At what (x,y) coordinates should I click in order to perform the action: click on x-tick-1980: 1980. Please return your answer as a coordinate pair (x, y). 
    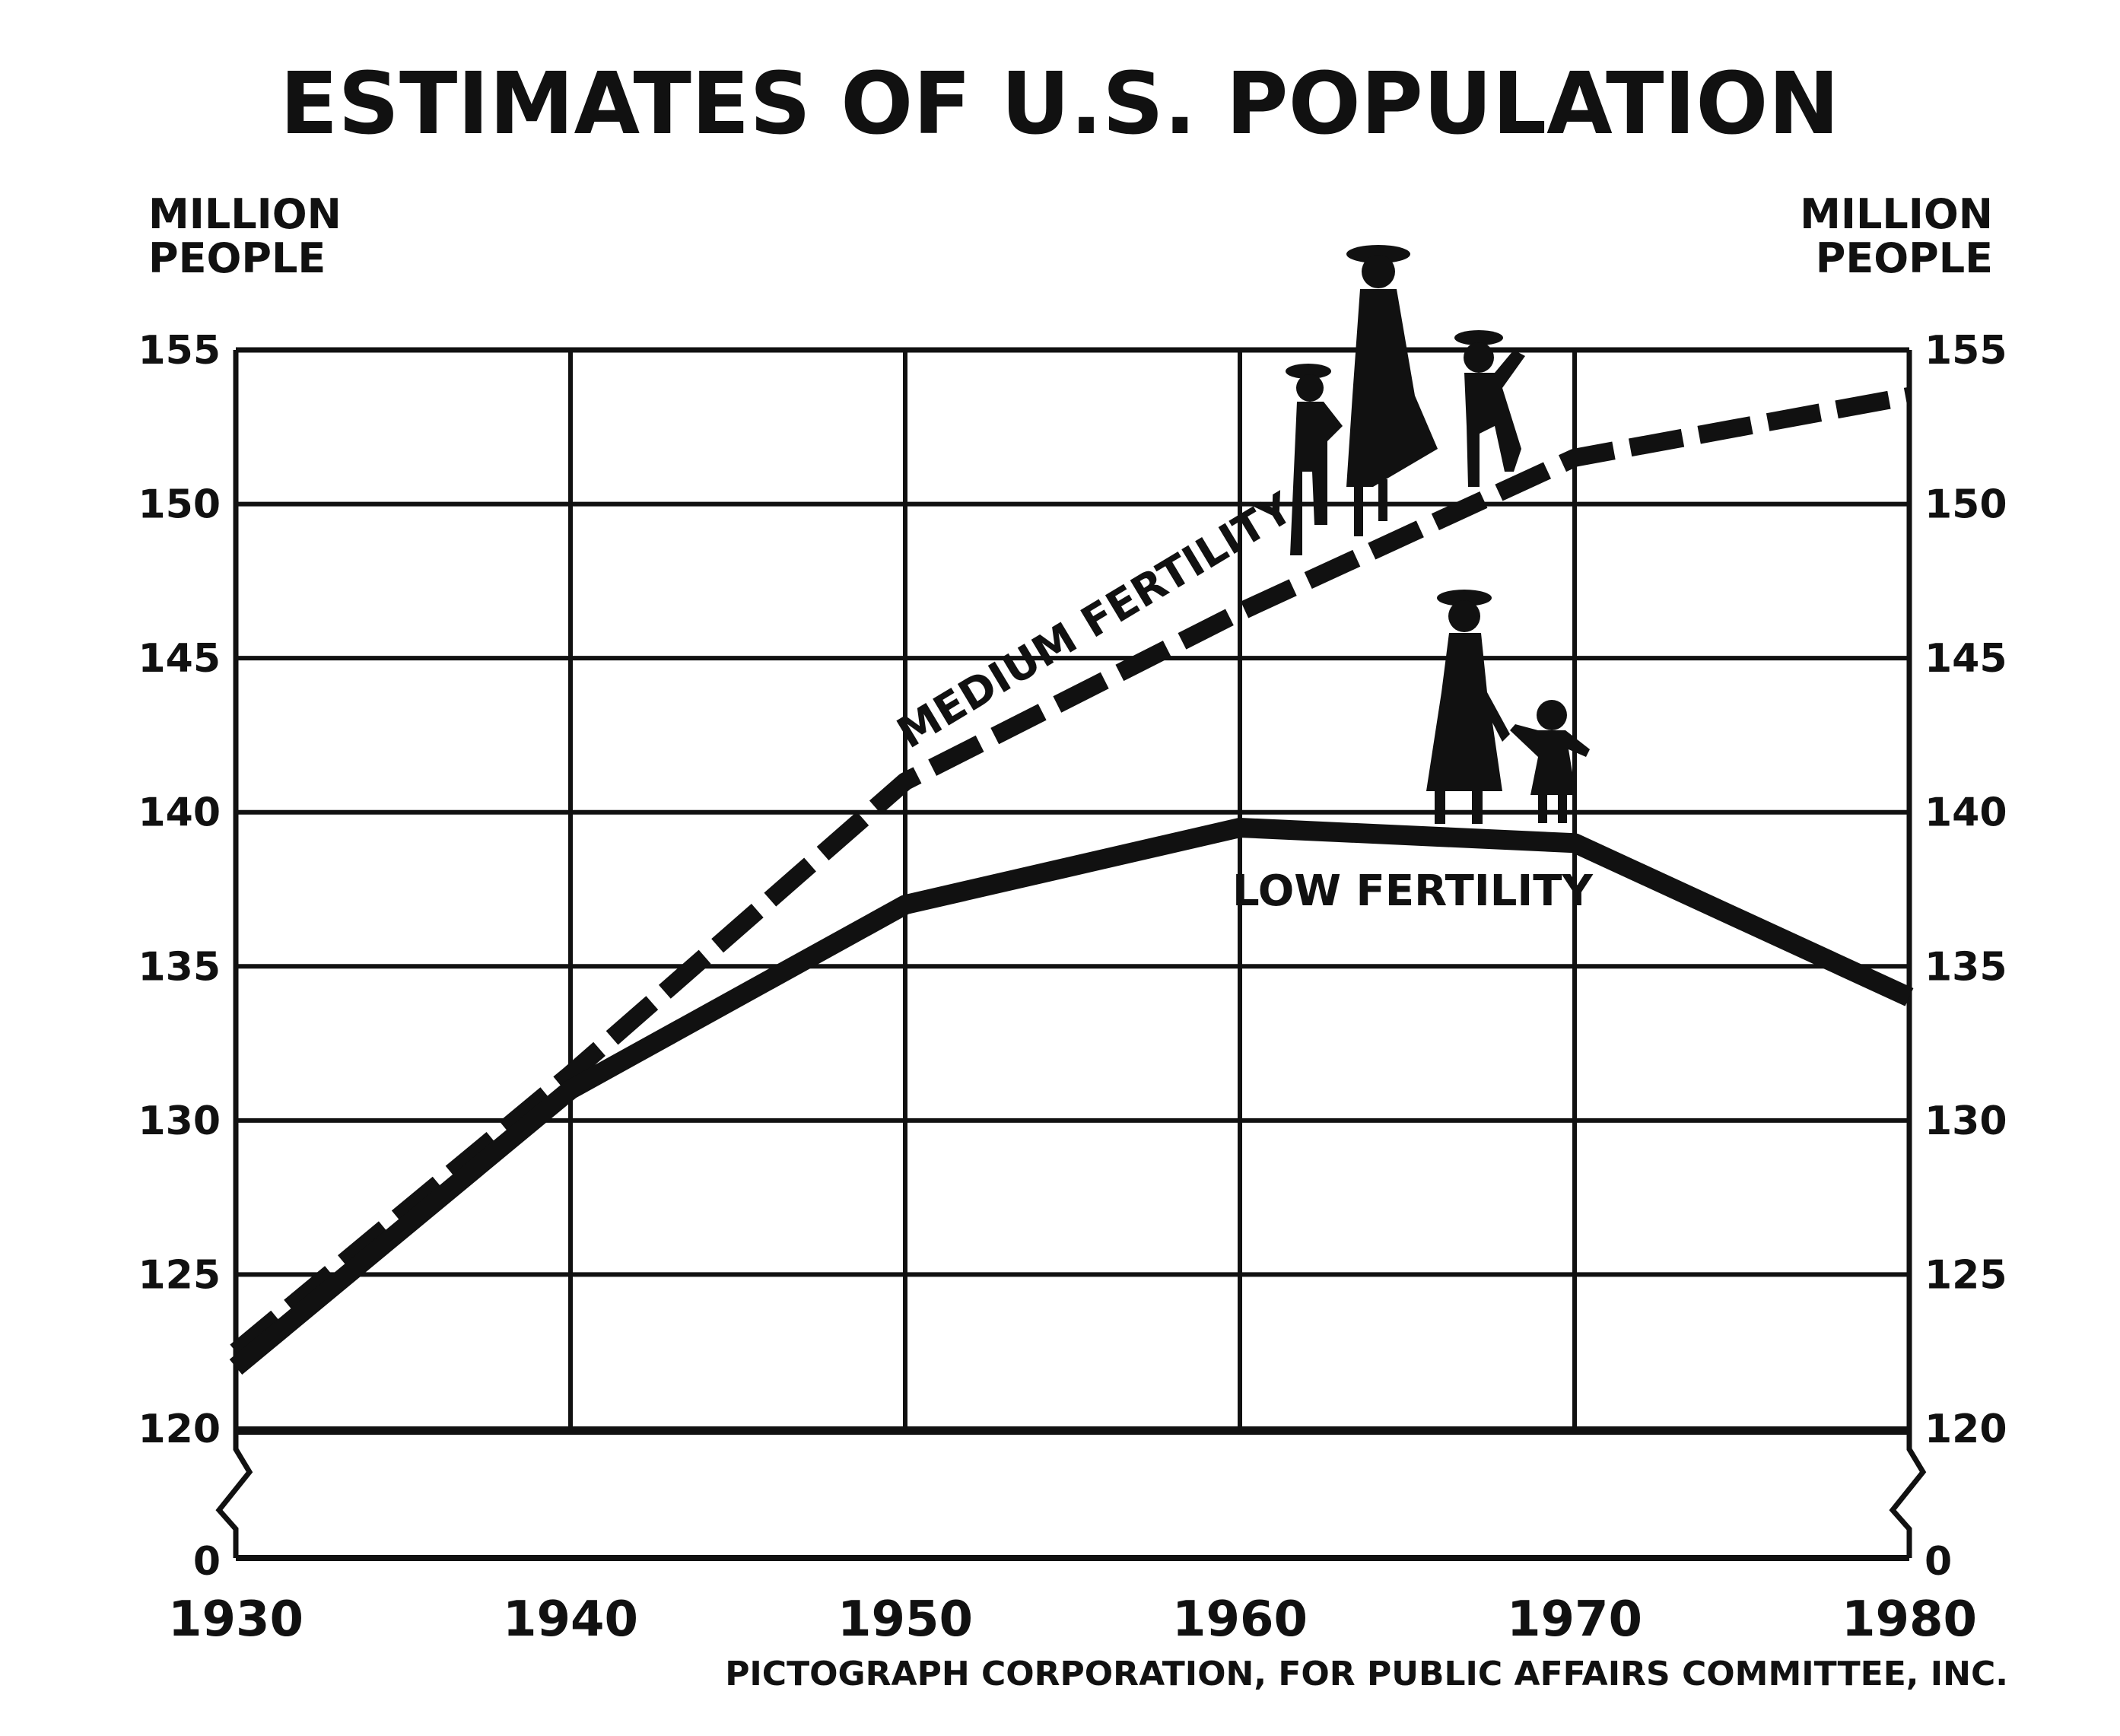
    Looking at the image, I should click on (1909, 1620).